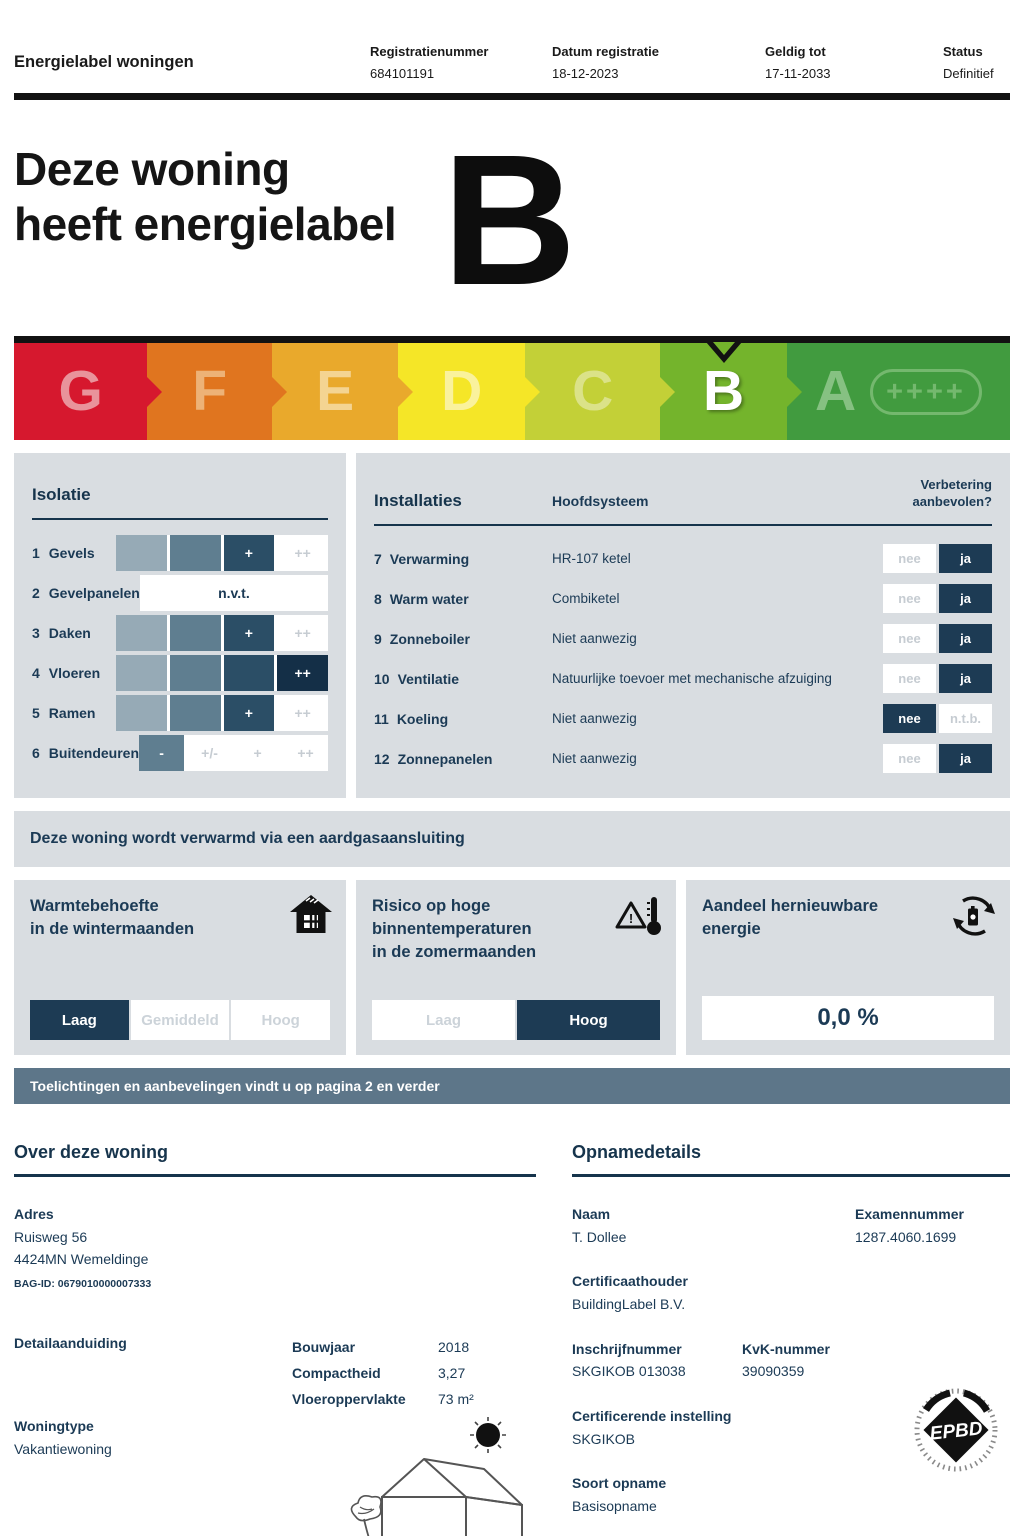 The height and width of the screenshot is (1536, 1024). Describe the element at coordinates (683, 524) in the screenshot. I see `installaties-rule` at that location.